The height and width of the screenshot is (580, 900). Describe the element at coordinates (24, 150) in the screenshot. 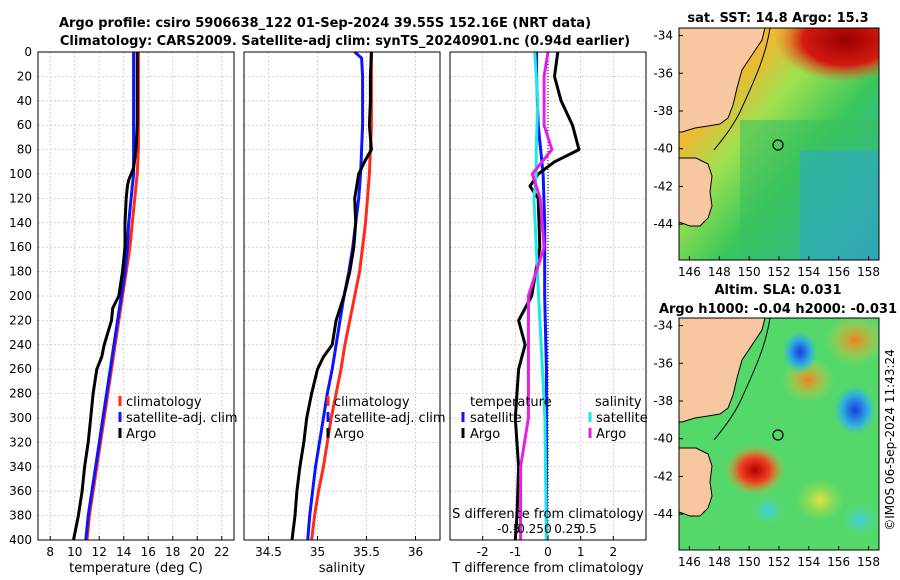

I see `y-tick-label: 80` at that location.